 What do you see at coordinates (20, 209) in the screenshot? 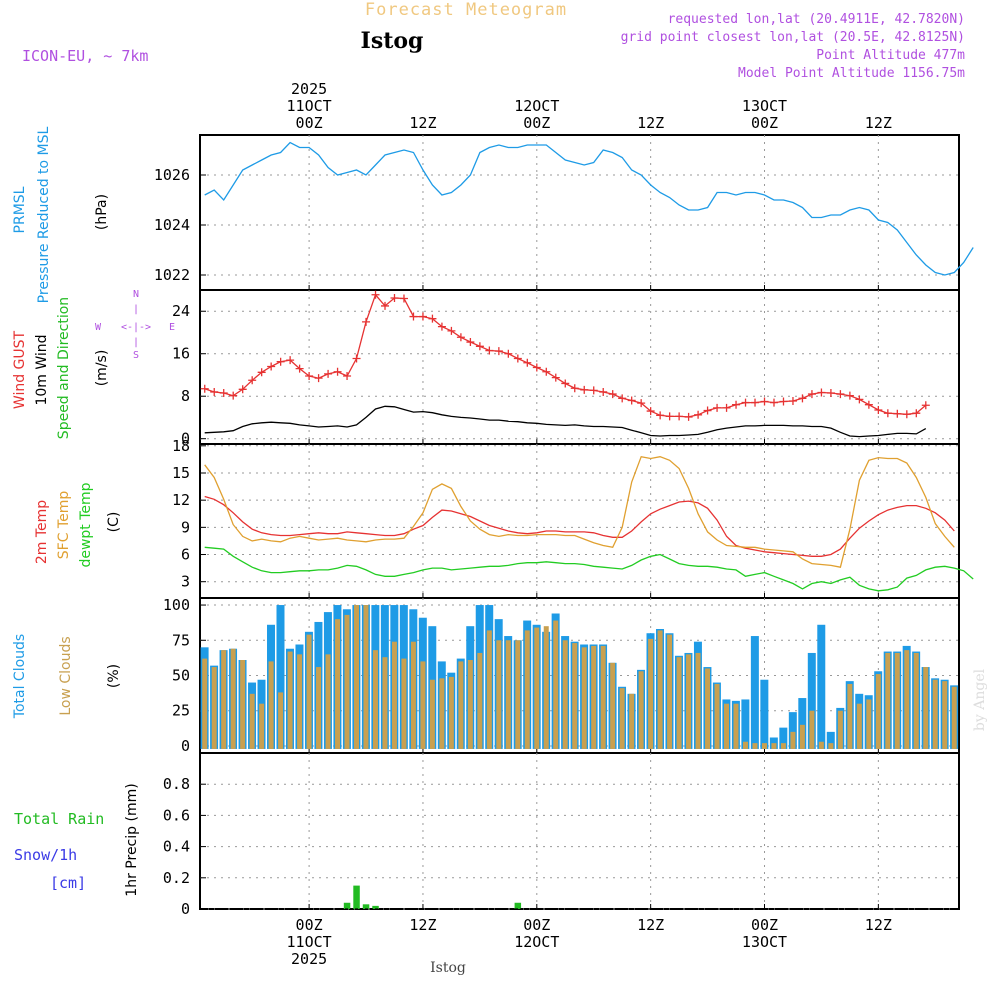
I see `pressure-label-line1: PRMSL` at bounding box center [20, 209].